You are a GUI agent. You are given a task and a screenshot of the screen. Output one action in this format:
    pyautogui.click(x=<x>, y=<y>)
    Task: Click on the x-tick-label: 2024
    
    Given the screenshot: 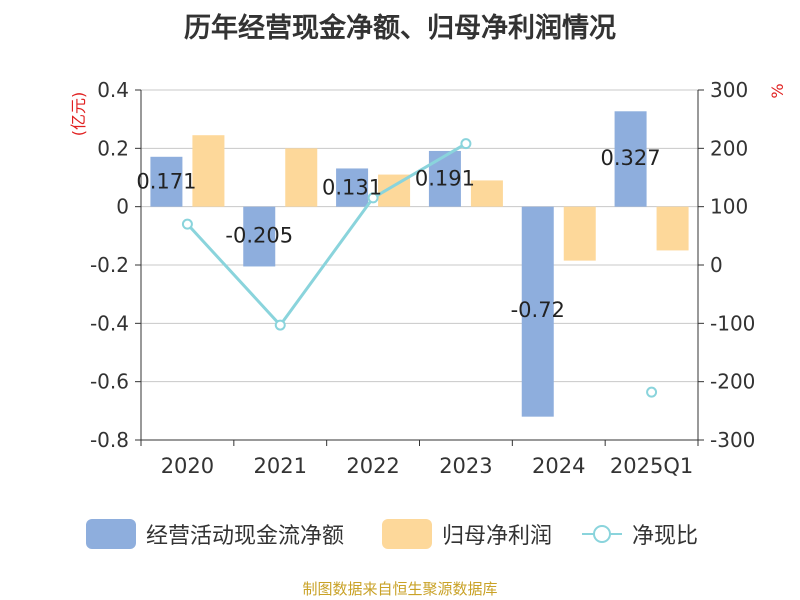 What is the action you would take?
    pyautogui.click(x=558, y=466)
    